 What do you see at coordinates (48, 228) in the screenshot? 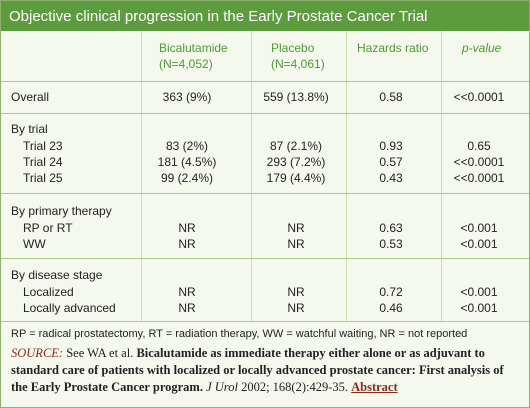
I see `row-label: RP or RT` at bounding box center [48, 228].